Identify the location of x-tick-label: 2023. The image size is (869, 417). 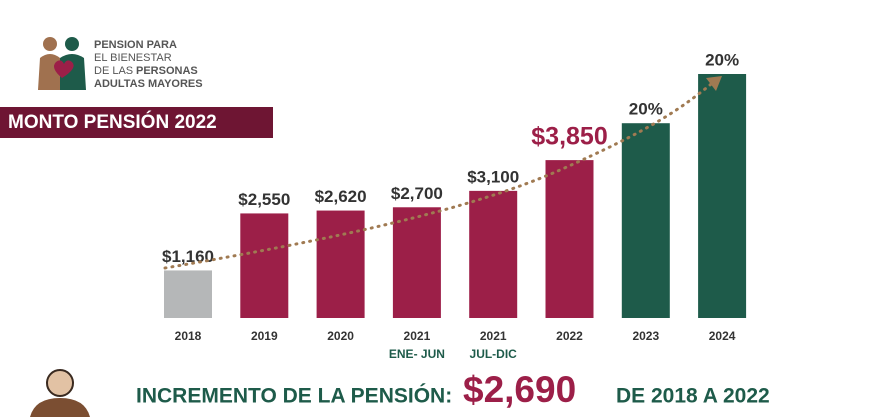
(645, 336).